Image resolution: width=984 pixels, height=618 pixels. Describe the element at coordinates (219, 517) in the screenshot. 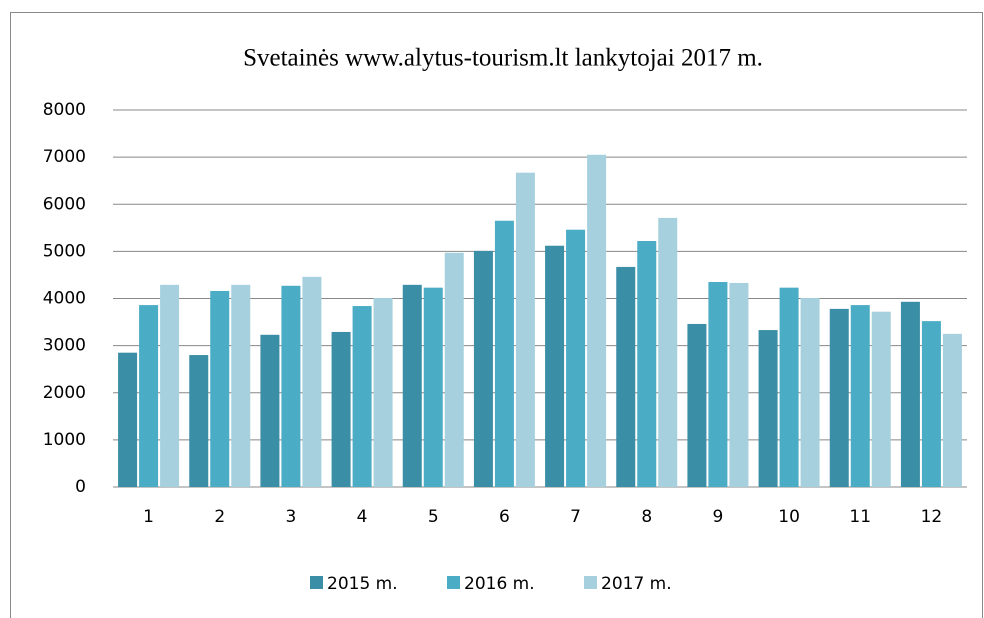

I see `x-tick-label: 2` at that location.